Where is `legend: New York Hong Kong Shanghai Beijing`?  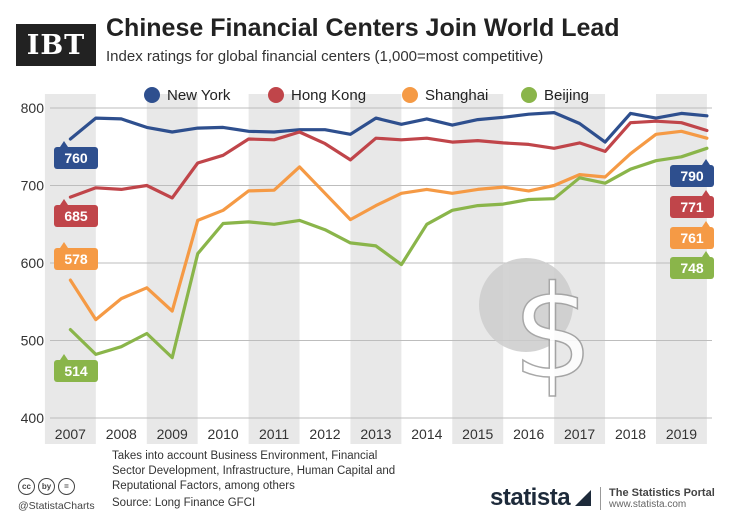
legend: New York Hong Kong Shanghai Beijing is located at coordinates (366, 95).